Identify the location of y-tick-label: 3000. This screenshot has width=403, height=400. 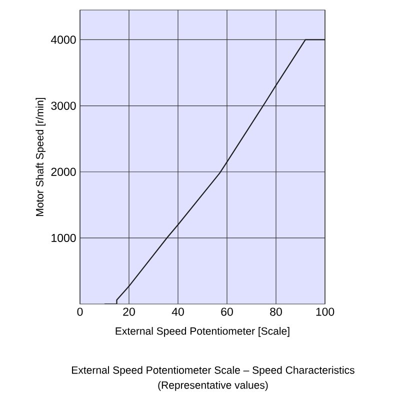
(63, 106).